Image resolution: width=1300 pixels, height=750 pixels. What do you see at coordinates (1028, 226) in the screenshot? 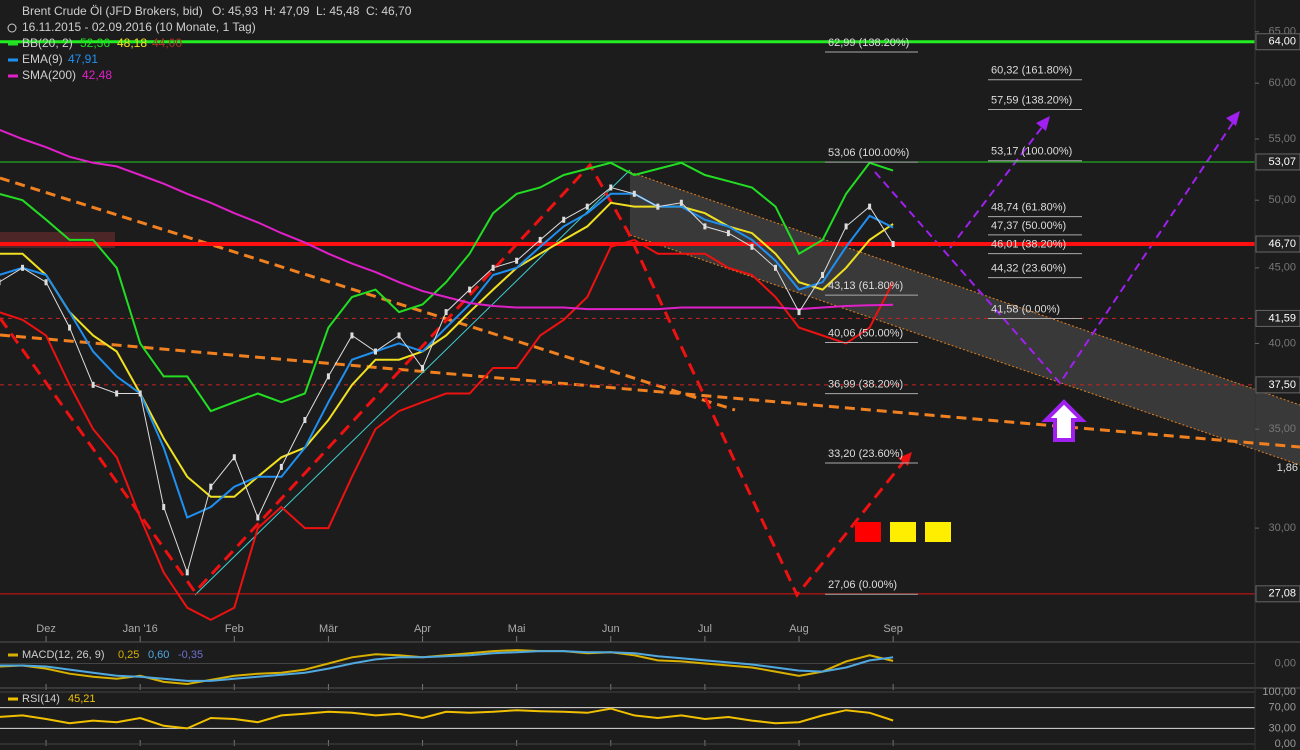
I see `fib-label: 47,37 (50.00%)` at bounding box center [1028, 226].